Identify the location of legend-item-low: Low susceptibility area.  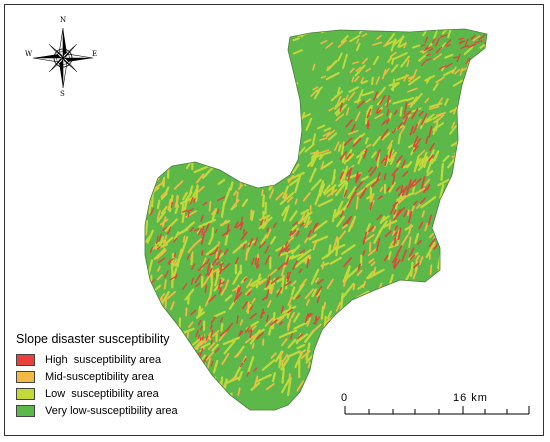
(131, 393).